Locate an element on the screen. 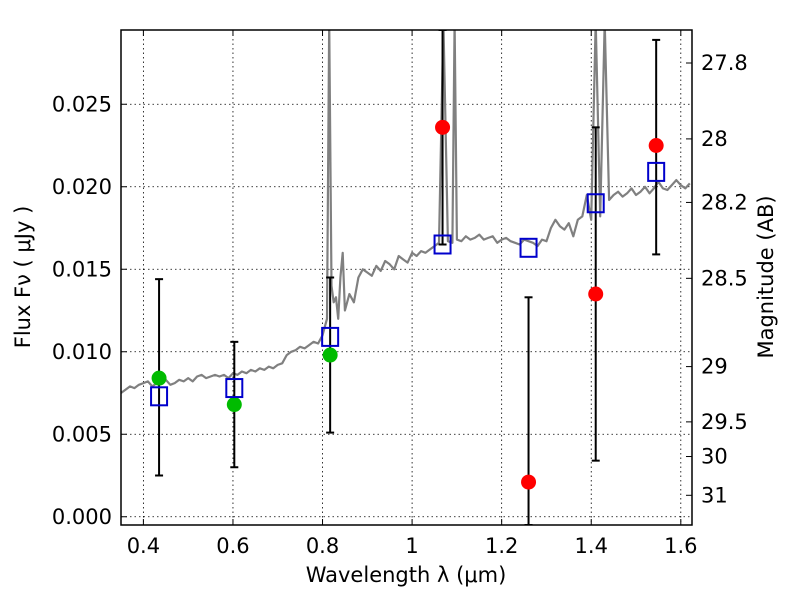 This screenshot has height=604, width=800. y2-tick-label: 29 is located at coordinates (714, 367).